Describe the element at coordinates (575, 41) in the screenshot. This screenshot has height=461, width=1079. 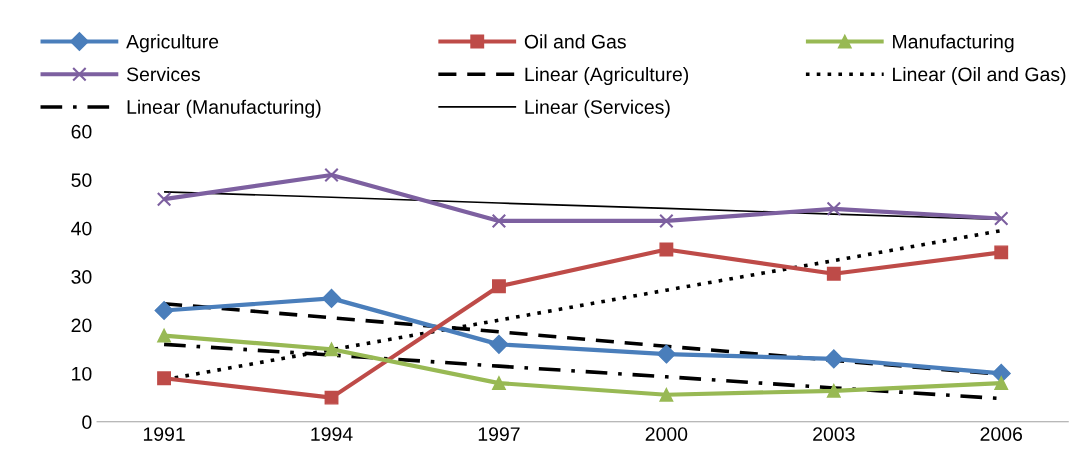
I see `legend-label: Oil and Gas` at that location.